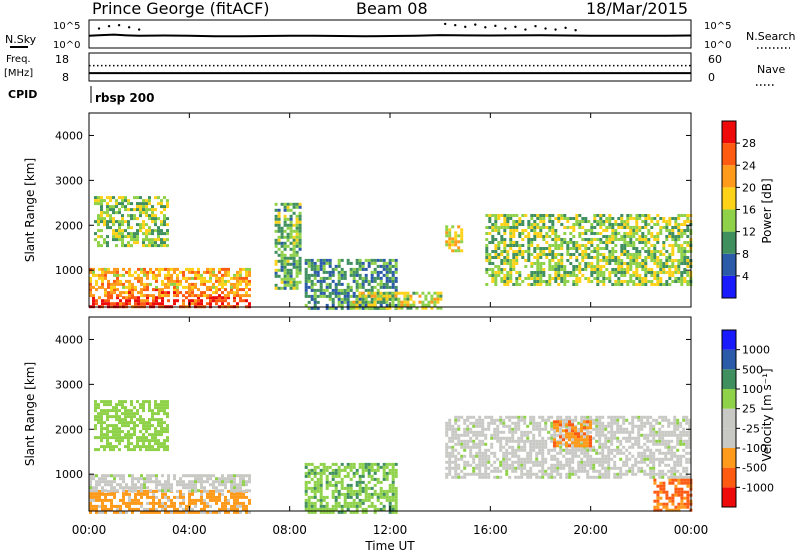  Describe the element at coordinates (30, 210) in the screenshot. I see `power-ylabel: Slant Range [km]` at that location.